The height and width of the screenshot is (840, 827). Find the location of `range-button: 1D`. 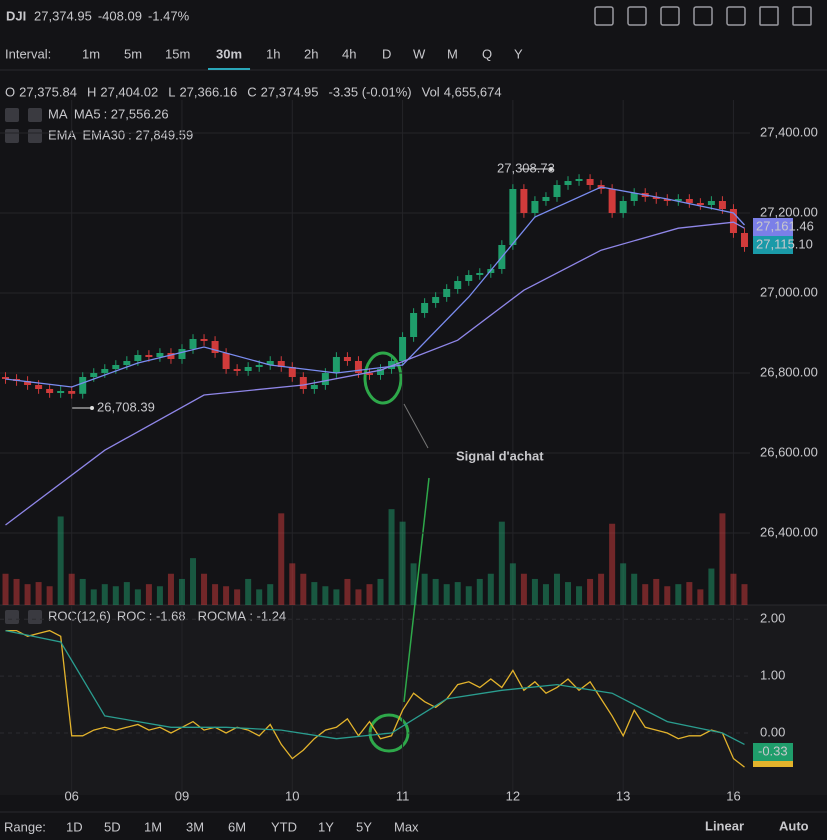

range-button: 1D is located at coordinates (74, 826).